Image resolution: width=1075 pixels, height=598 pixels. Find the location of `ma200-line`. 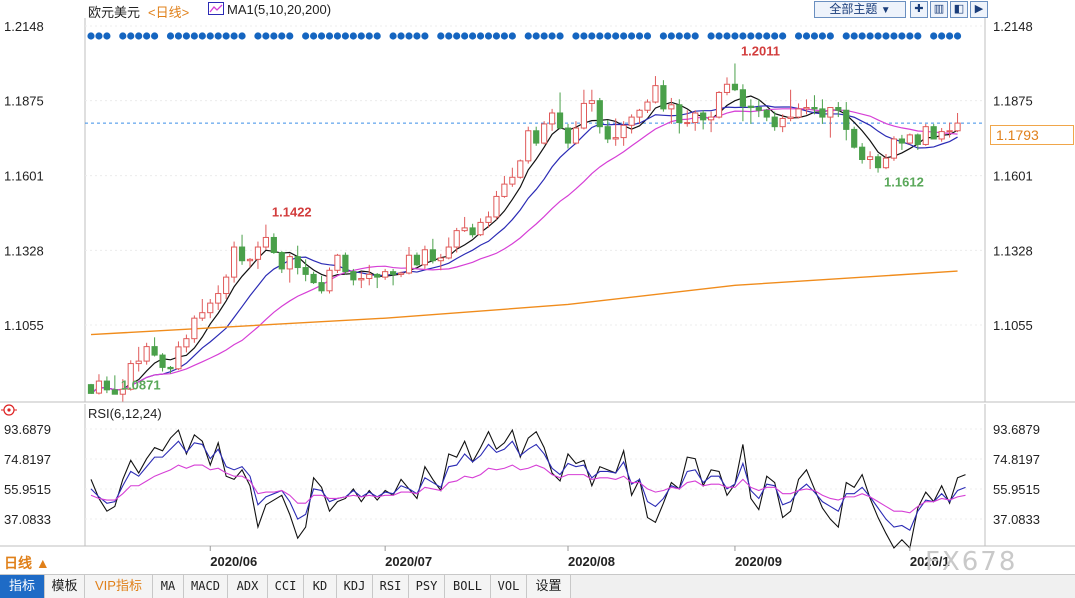

ma200-line is located at coordinates (524, 303).